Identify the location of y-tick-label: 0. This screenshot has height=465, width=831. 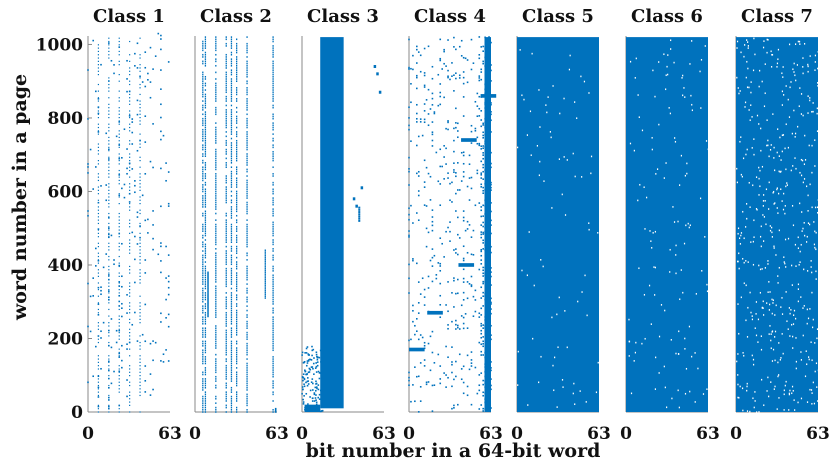
(77, 413).